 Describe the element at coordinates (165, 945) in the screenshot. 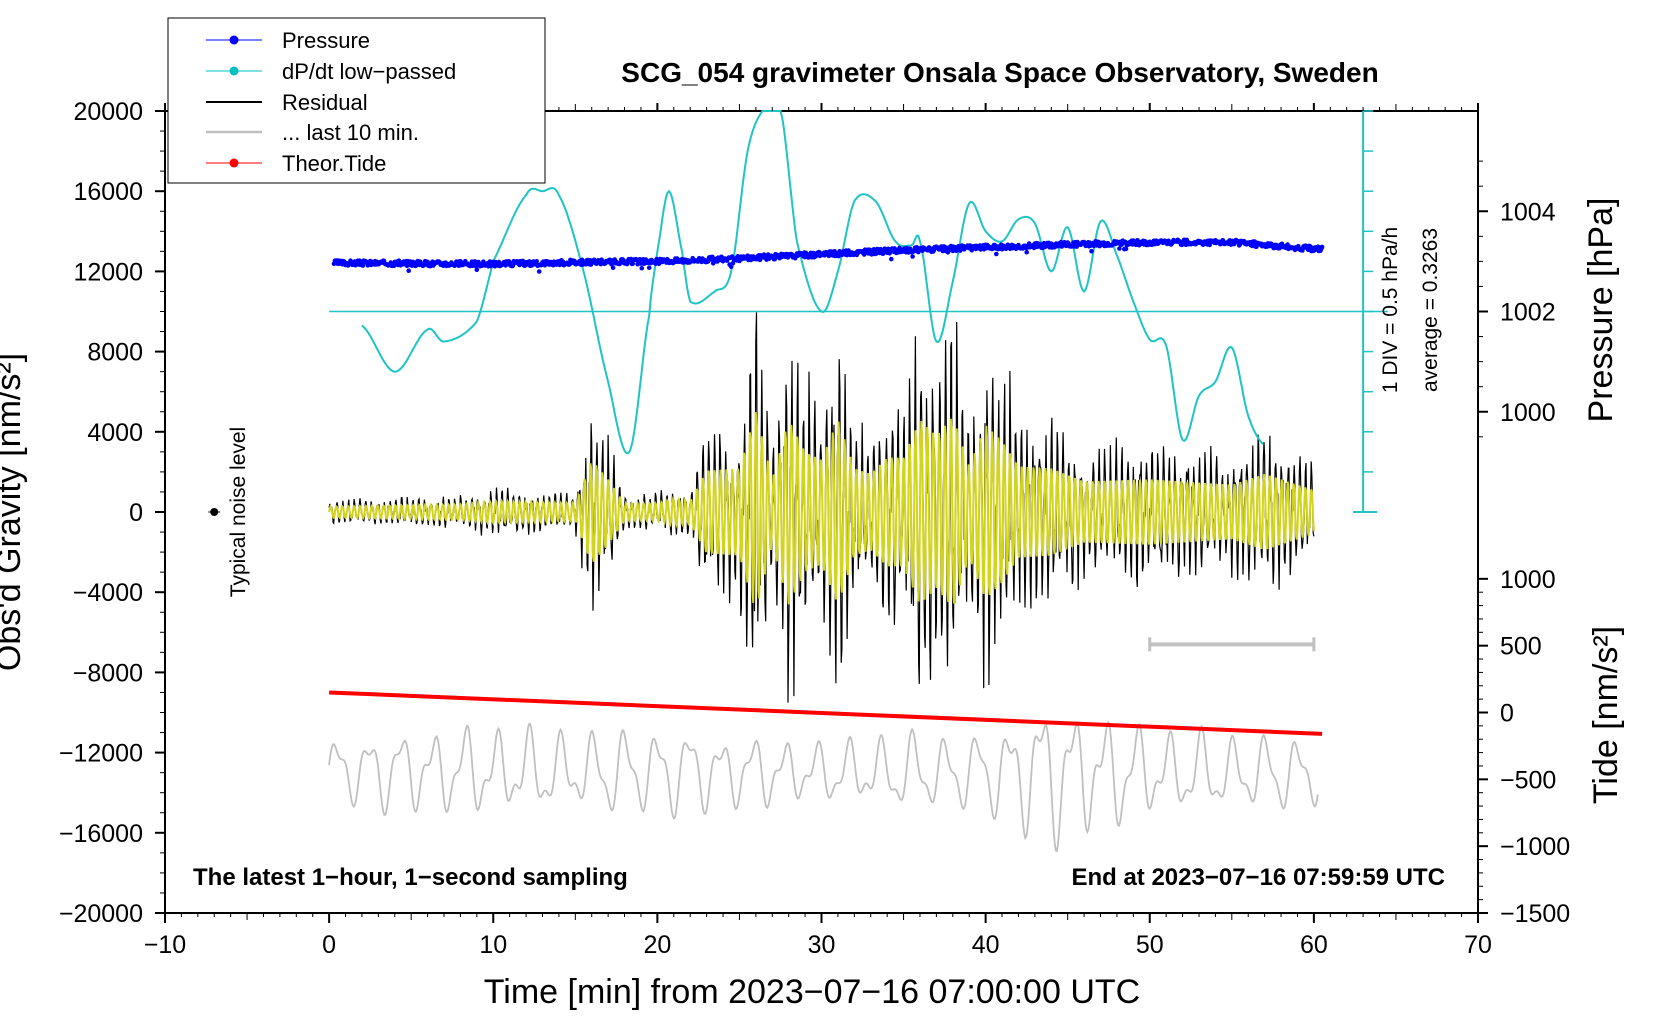

I see `x-tick-label: −10` at that location.